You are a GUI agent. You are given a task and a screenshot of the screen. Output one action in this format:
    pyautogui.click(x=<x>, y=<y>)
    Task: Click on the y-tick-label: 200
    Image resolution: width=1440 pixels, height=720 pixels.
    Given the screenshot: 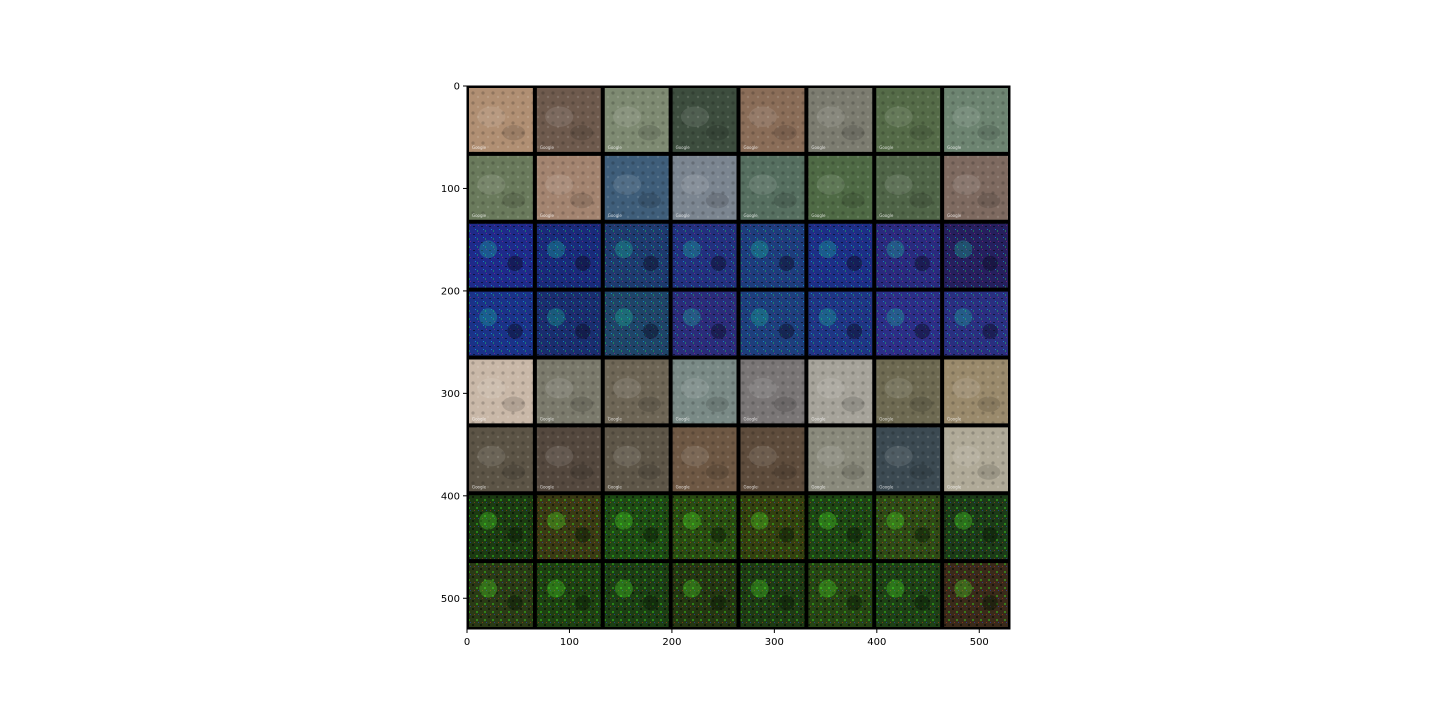 What is the action you would take?
    pyautogui.click(x=450, y=291)
    